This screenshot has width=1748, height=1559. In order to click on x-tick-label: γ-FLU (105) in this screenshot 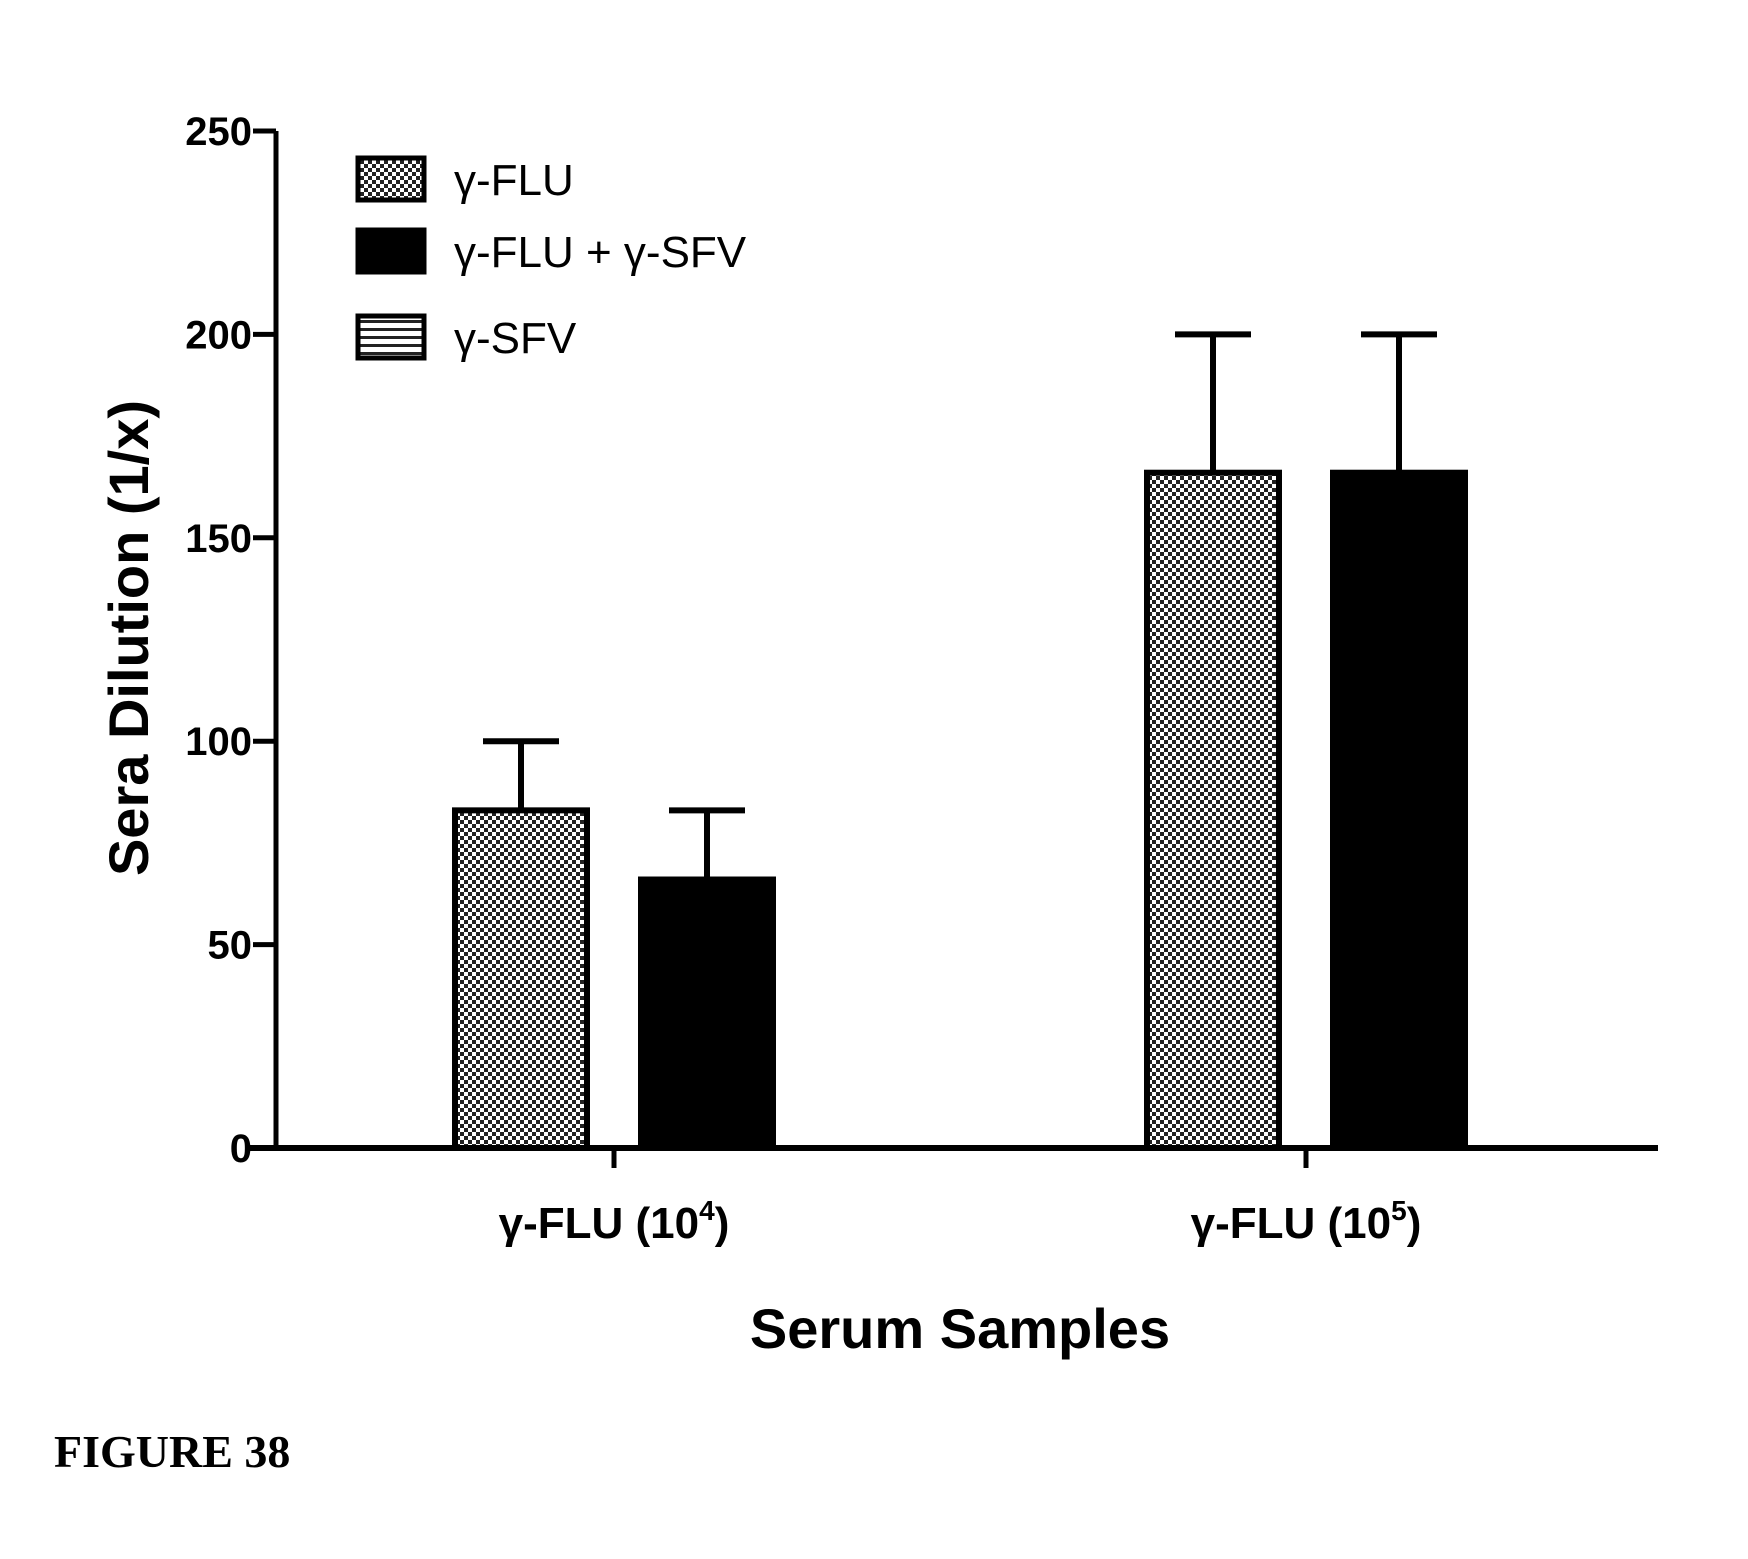, I will do `click(1306, 1221)`.